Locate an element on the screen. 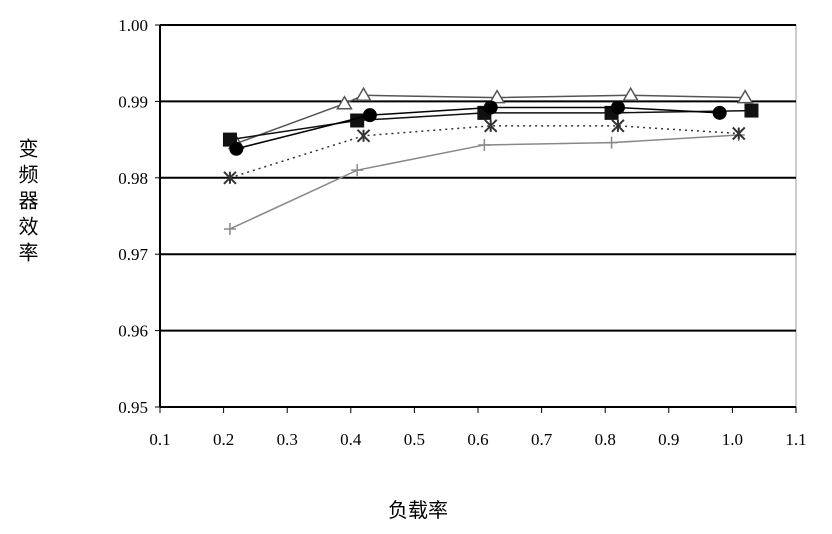 Image resolution: width=832 pixels, height=534 pixels. x-tick-label: 0.9 is located at coordinates (668, 439).